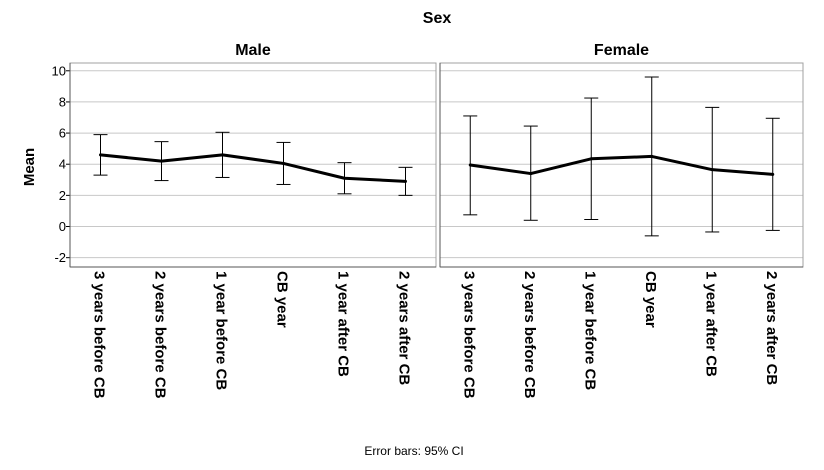 This screenshot has height=470, width=824. I want to click on y-tick-label: -2, so click(60, 257).